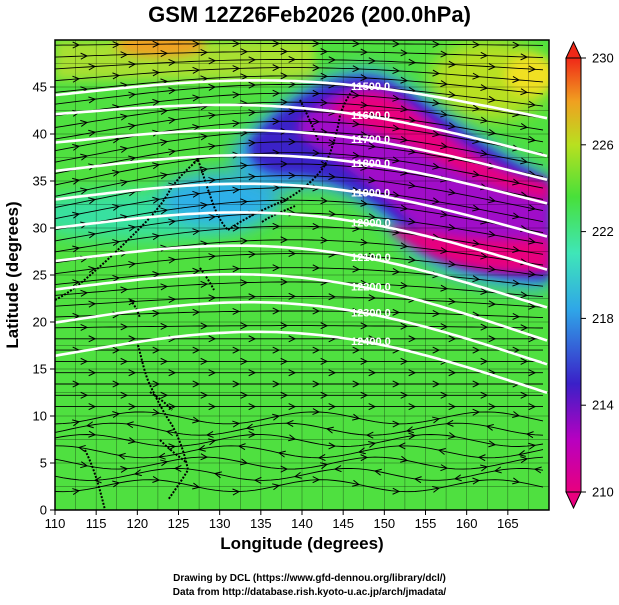 This screenshot has width=619, height=605. Describe the element at coordinates (40, 228) in the screenshot. I see `y-tick-label: 30` at that location.